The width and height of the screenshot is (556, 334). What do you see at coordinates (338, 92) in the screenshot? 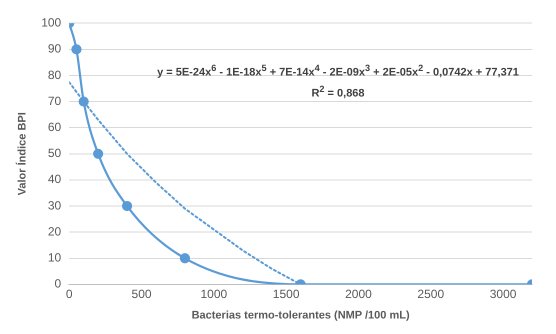
I see `annotation: R$^{2}$ = 0,868` at bounding box center [338, 92].